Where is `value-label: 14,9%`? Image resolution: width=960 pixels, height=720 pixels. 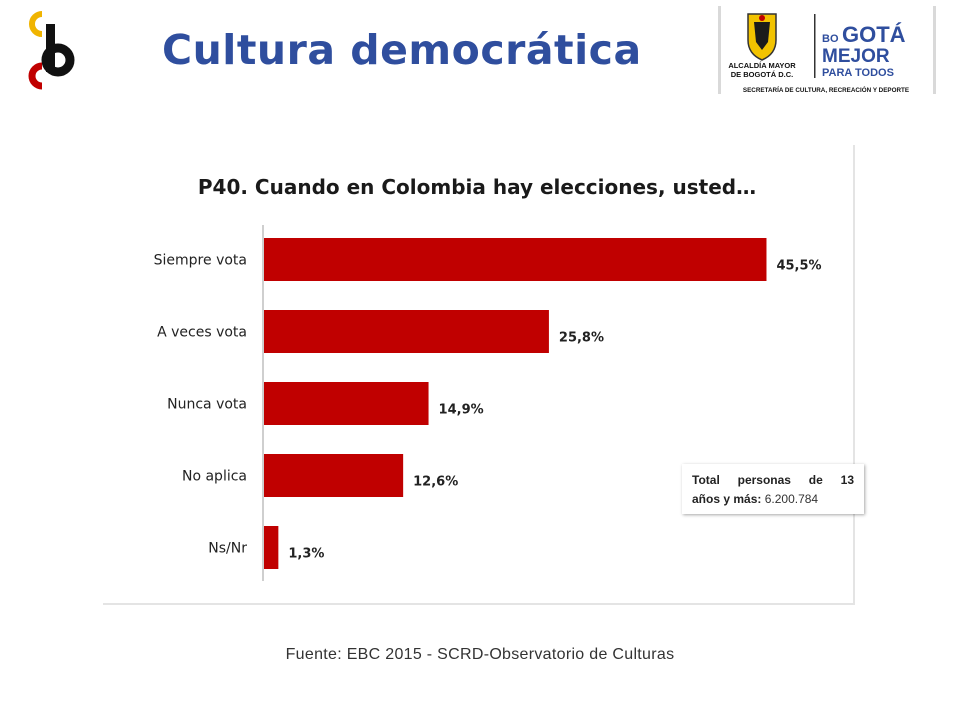 value-label: 14,9% is located at coordinates (461, 410).